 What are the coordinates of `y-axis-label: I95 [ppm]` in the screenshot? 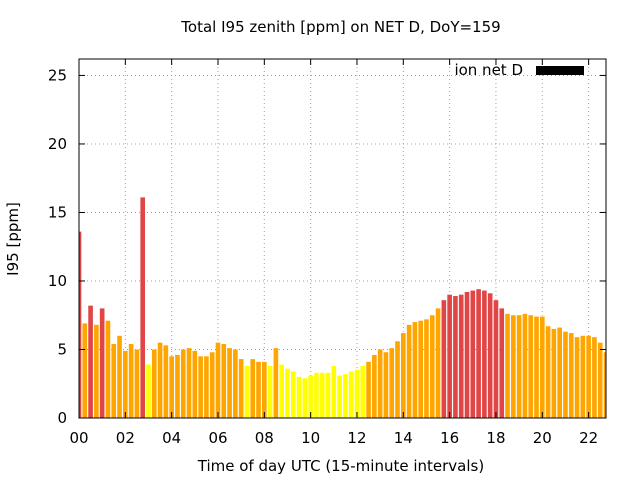 It's located at (13, 239).